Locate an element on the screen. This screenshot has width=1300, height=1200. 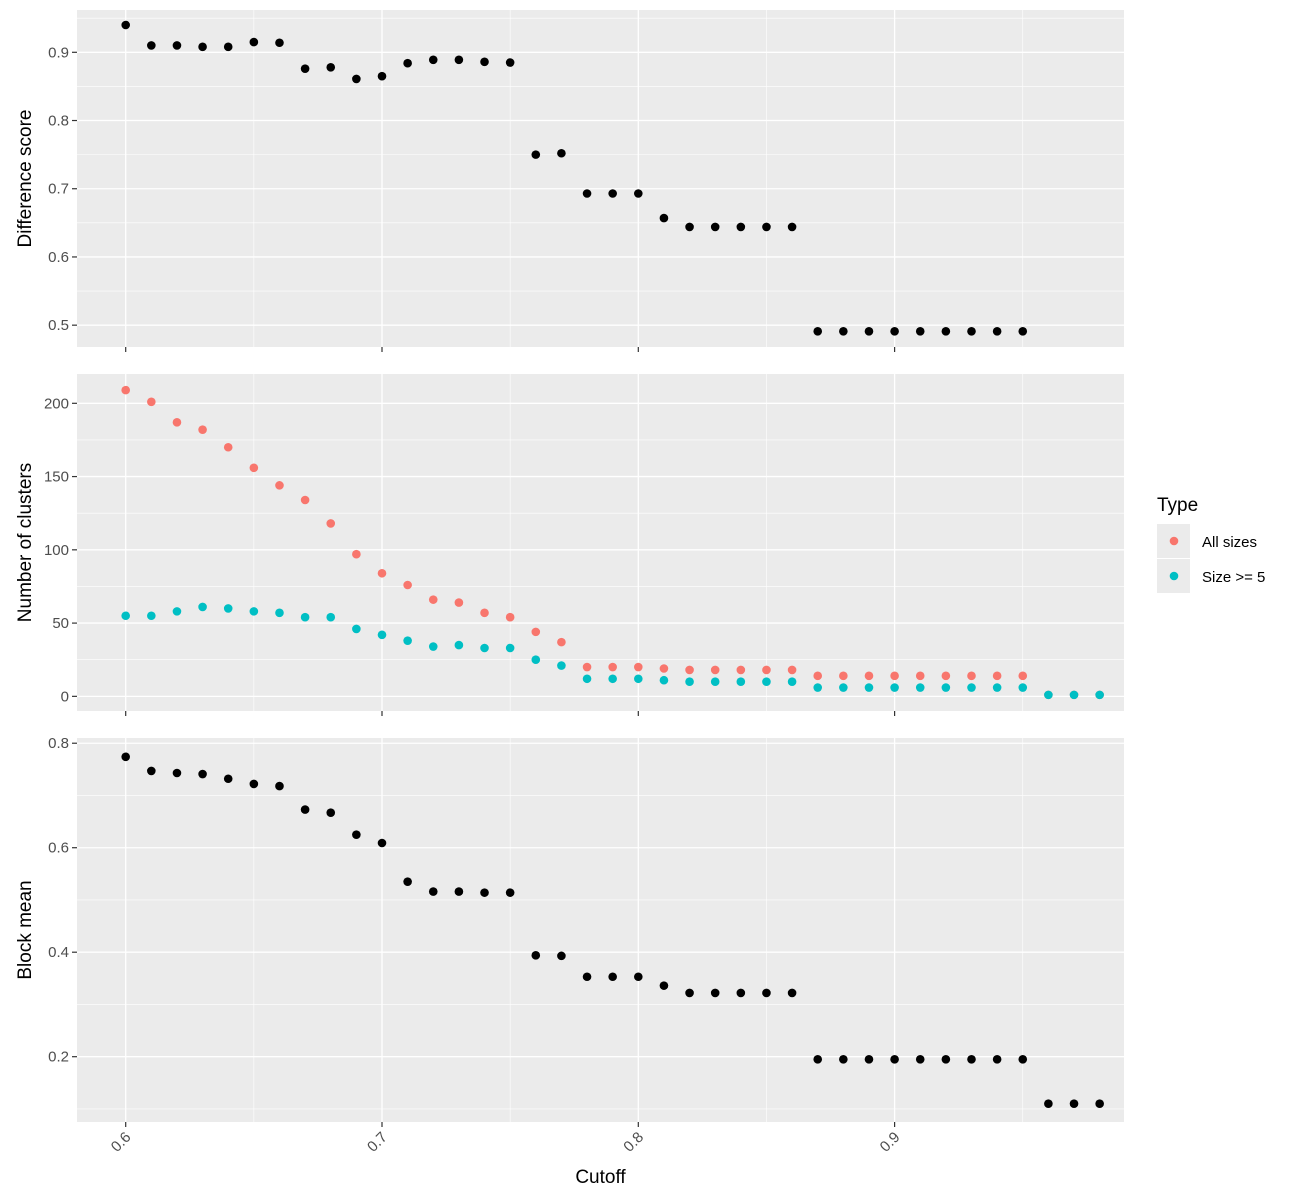
y-tick-label: 50 is located at coordinates (60, 623).